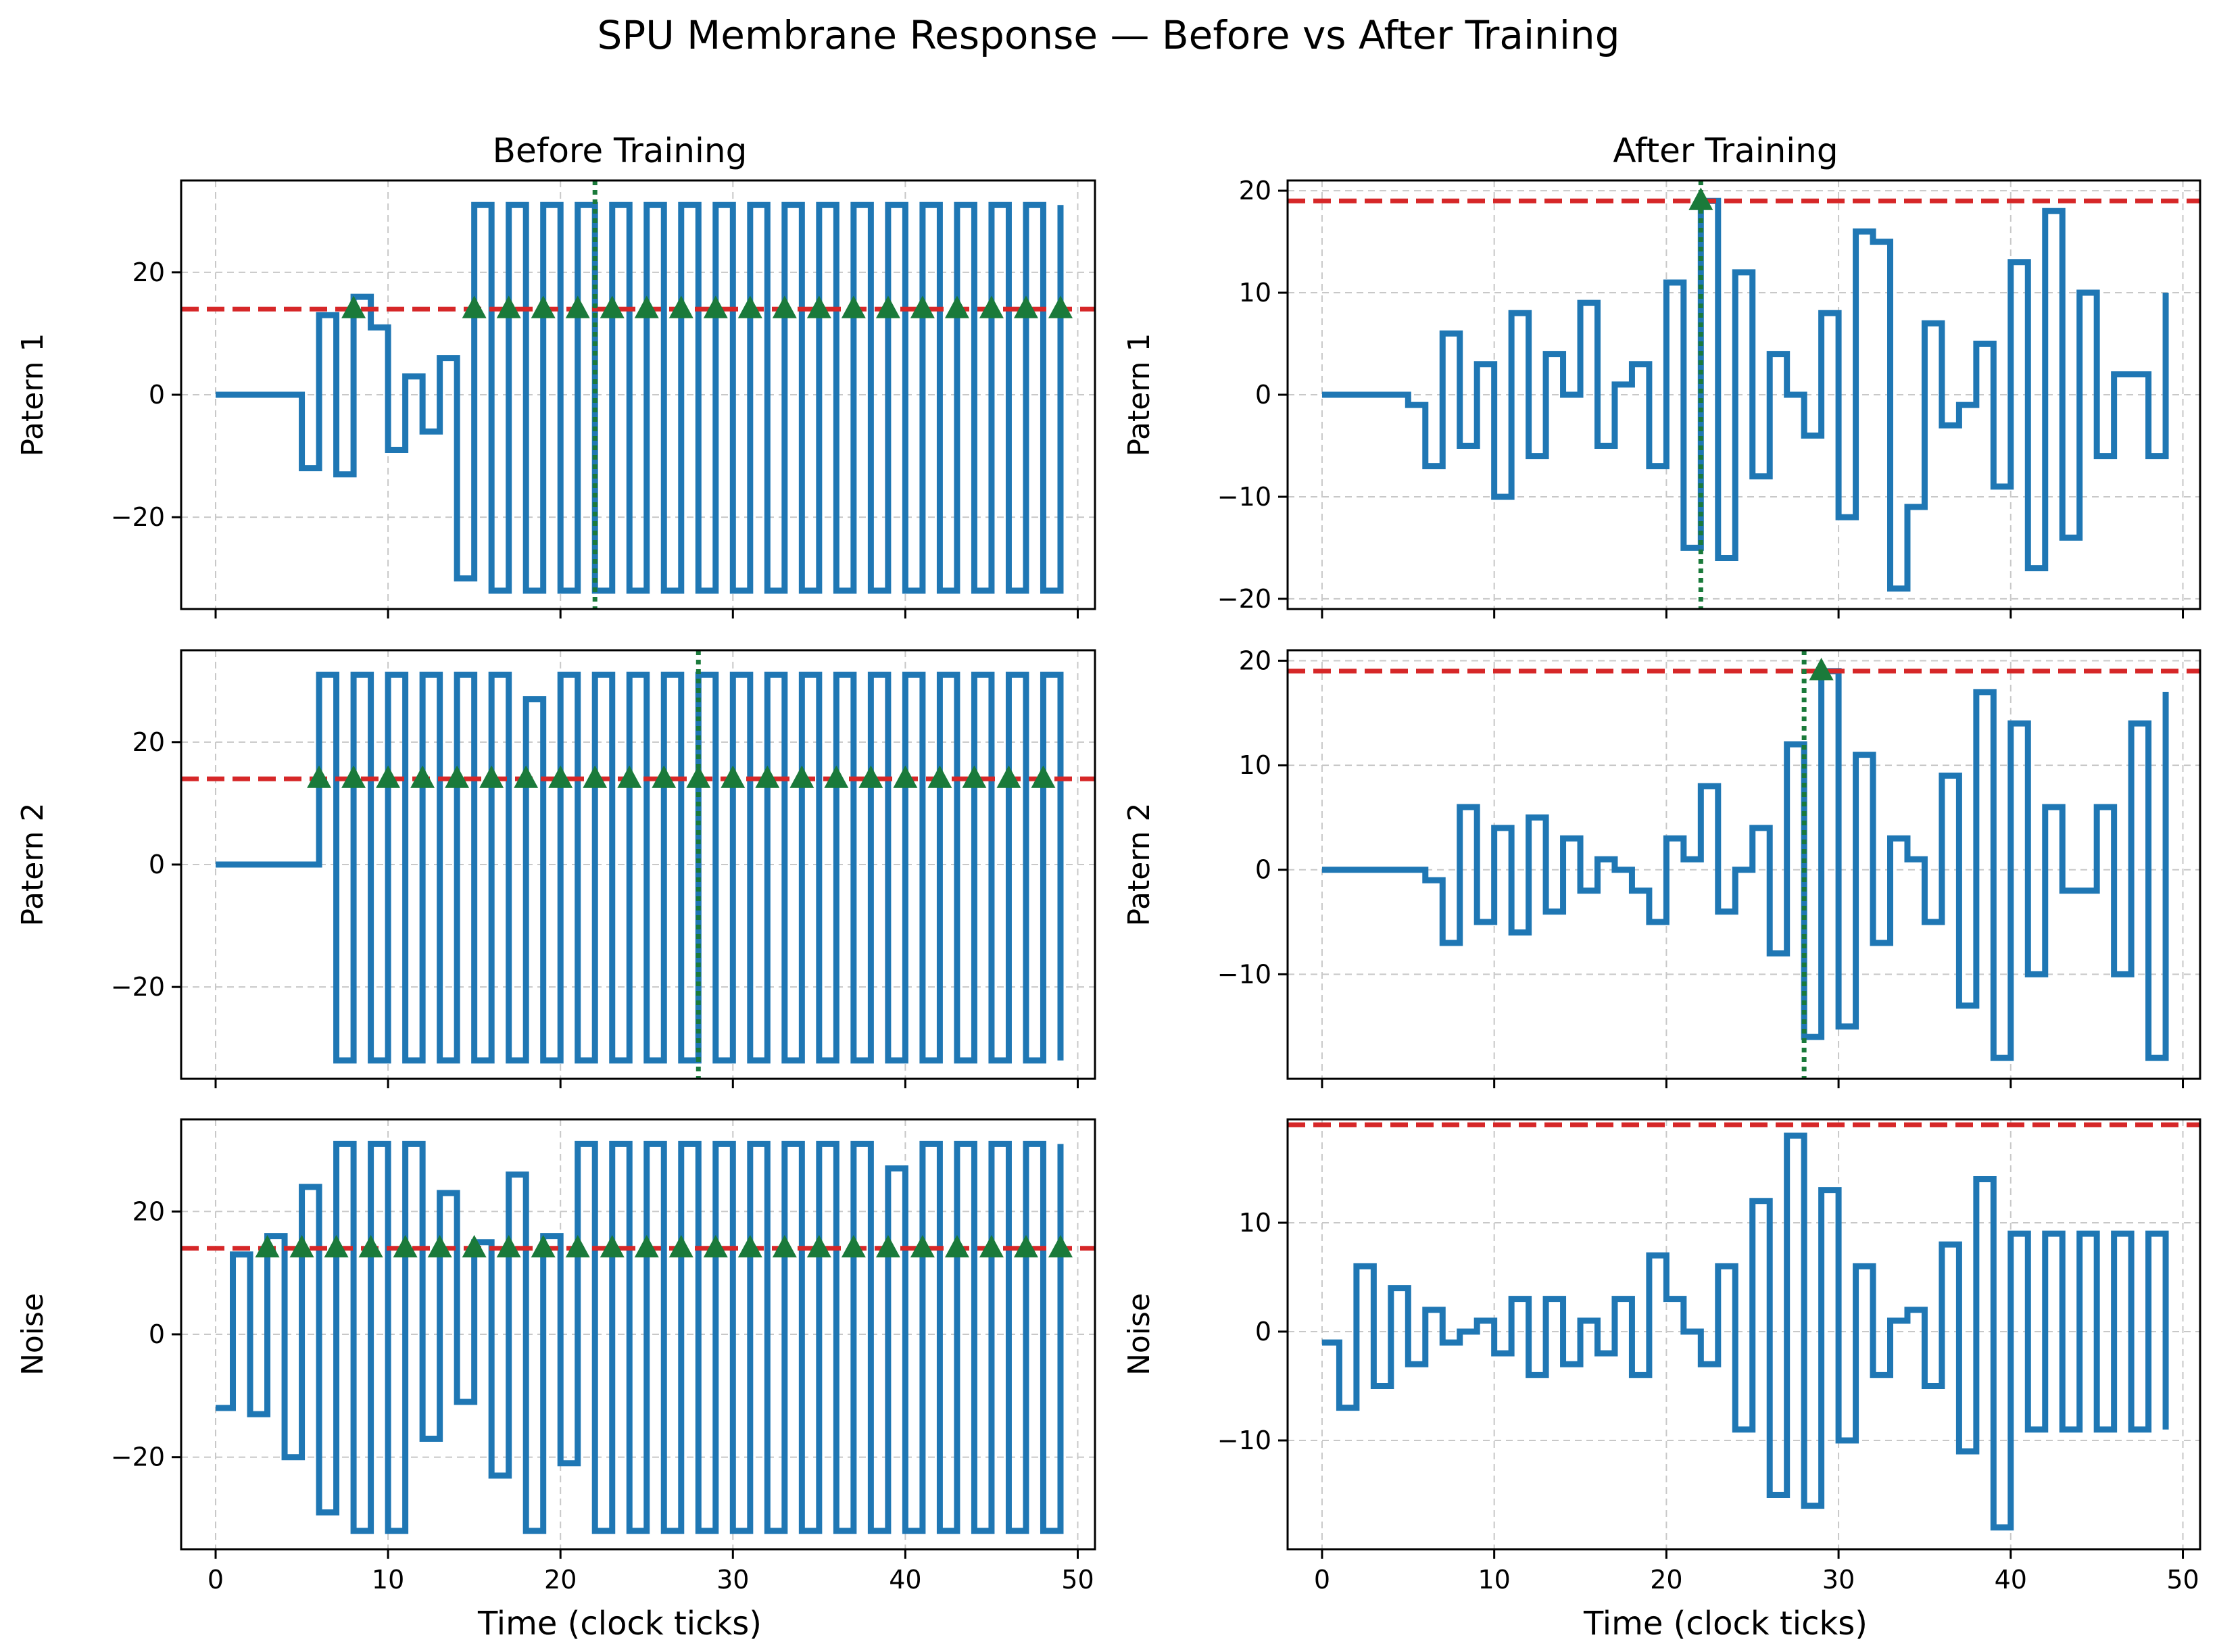  Describe the element at coordinates (732, 1580) in the screenshot. I see `x-tick-label: 30` at that location.